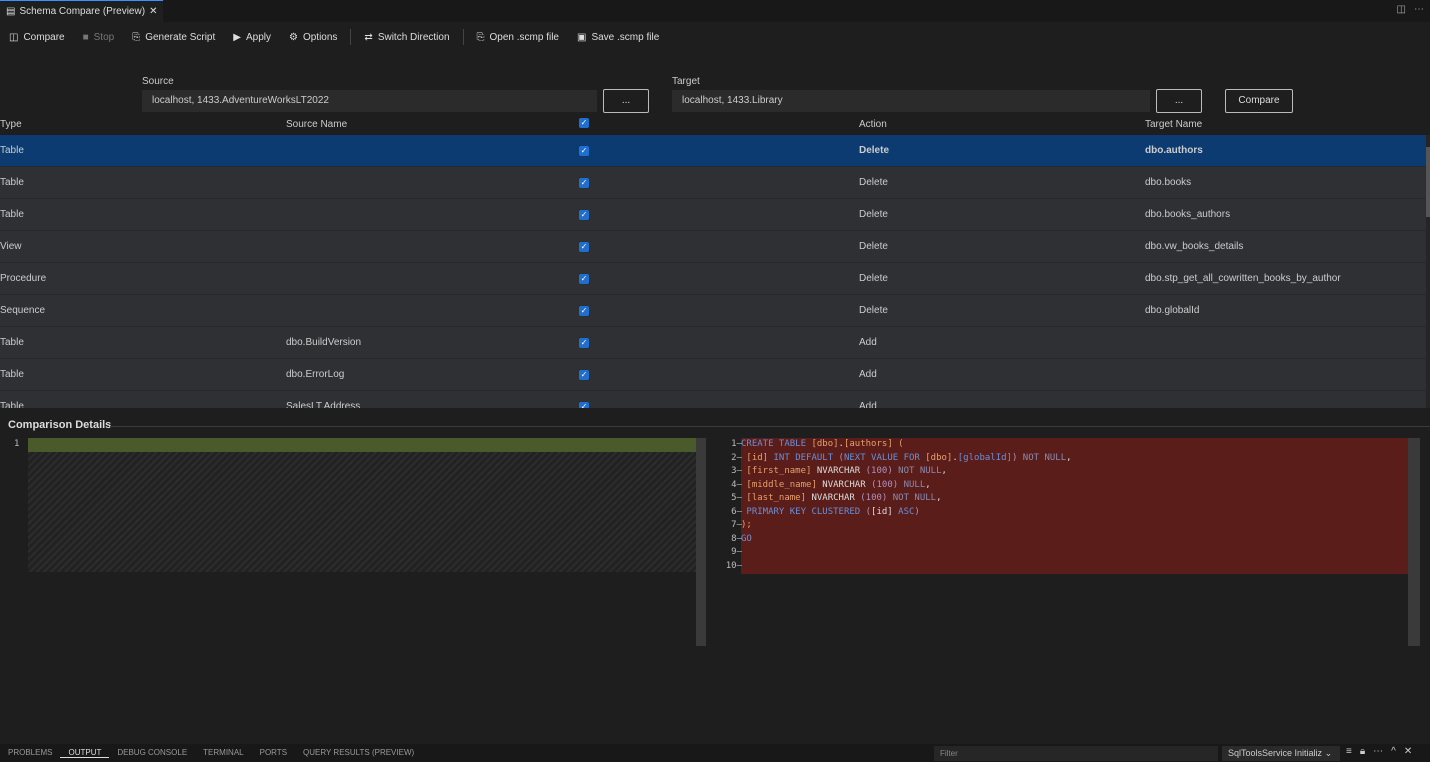 Image resolution: width=1430 pixels, height=762 pixels. Describe the element at coordinates (223, 752) in the screenshot. I see `panel-tab-terminal: TERMINAL` at that location.